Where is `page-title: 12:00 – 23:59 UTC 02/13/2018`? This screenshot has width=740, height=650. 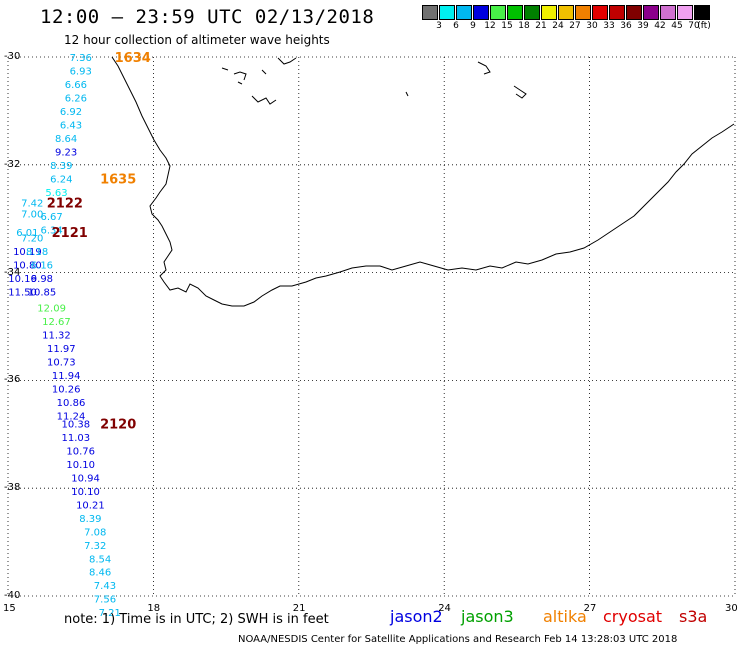 page-title: 12:00 – 23:59 UTC 02/13/2018 is located at coordinates (207, 17).